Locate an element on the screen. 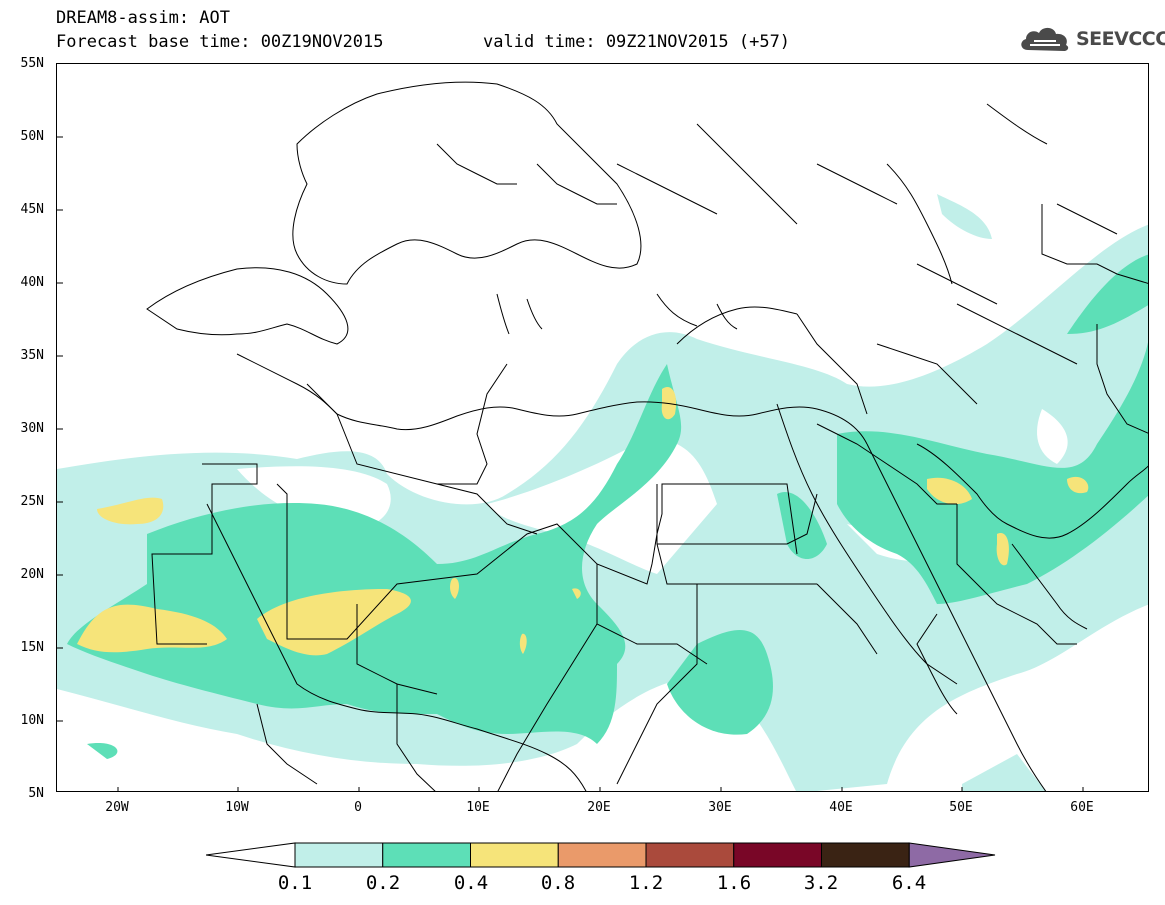  logo-text: SEEVCCC is located at coordinates (1120, 39).